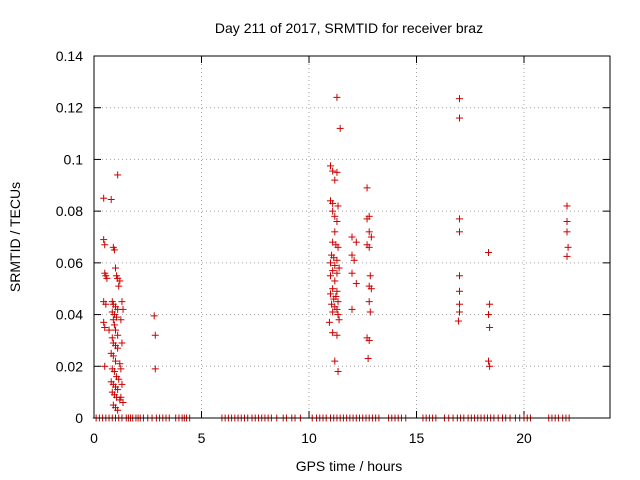  Describe the element at coordinates (69, 315) in the screenshot. I see `y-tick-label: 0.04` at that location.